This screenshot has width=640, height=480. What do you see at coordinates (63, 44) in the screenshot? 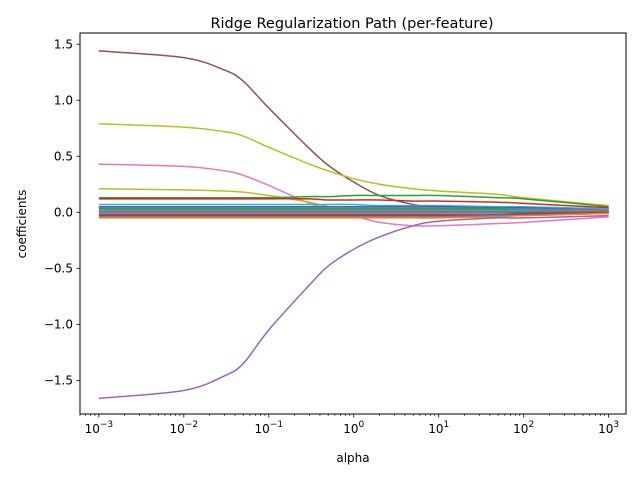
I see `y-tick-label-0: 1.5` at bounding box center [63, 44].